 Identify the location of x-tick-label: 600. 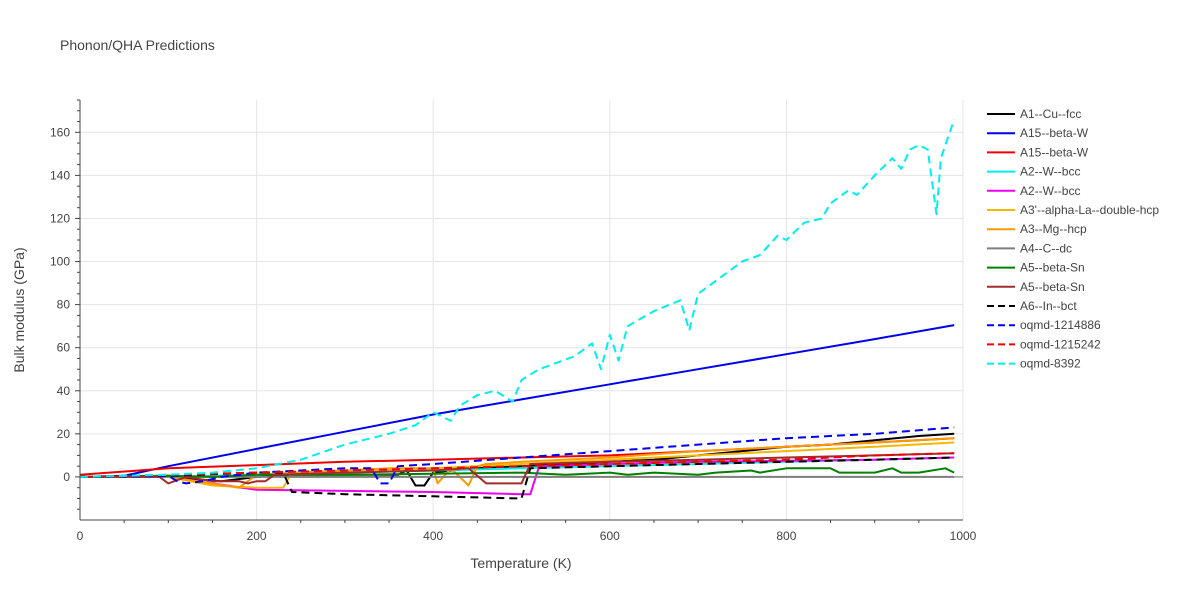
(610, 536).